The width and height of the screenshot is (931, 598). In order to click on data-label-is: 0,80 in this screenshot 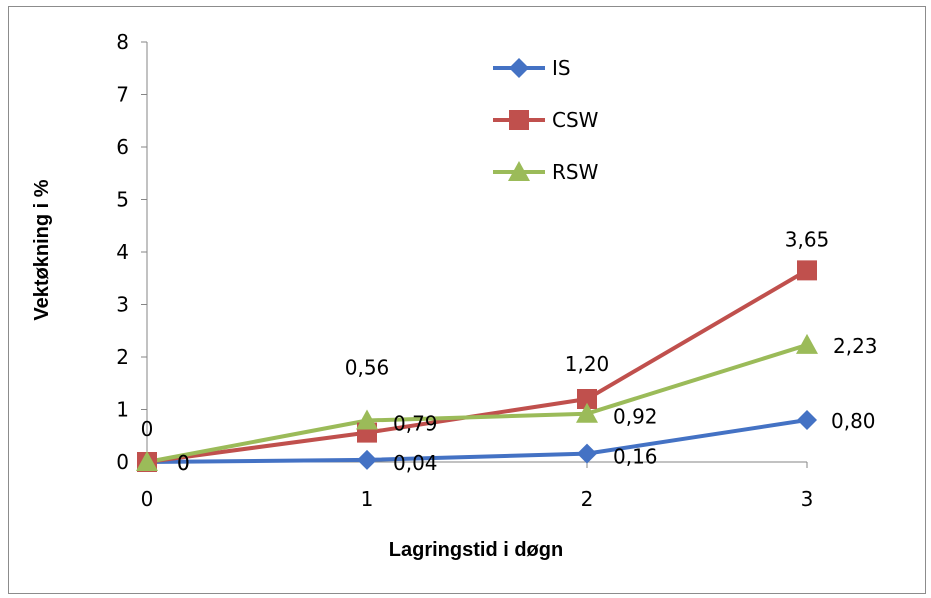, I will do `click(853, 421)`.